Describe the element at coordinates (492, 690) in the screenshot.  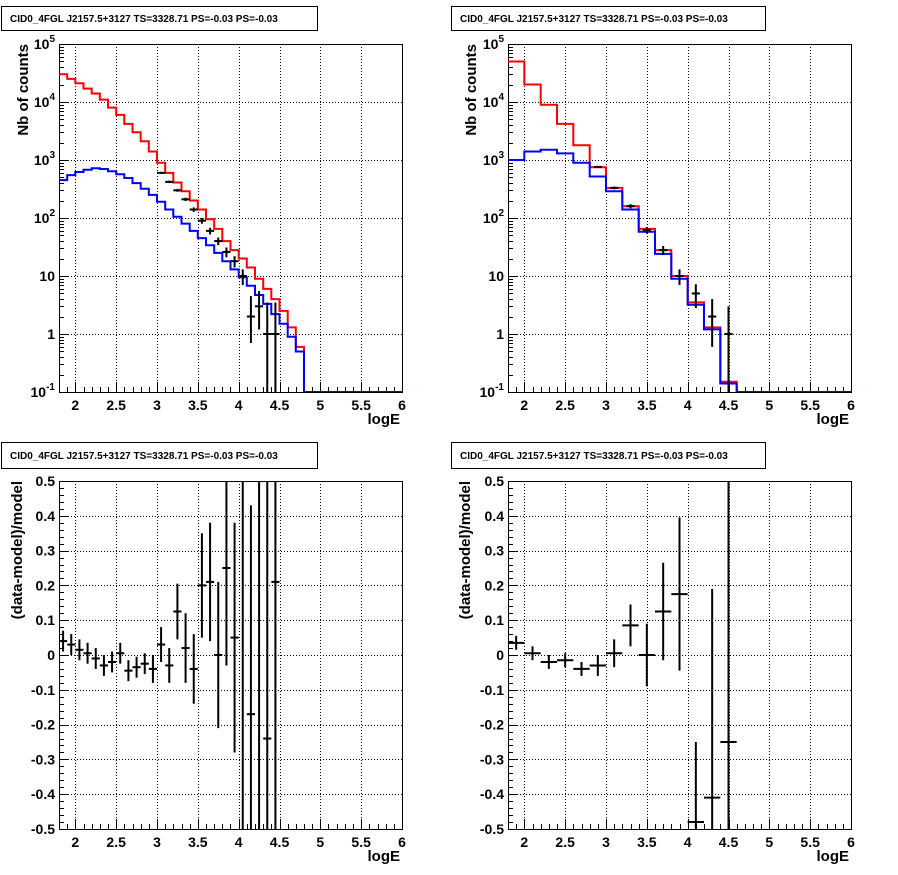
I see `y-tick-label: -0.1` at that location.